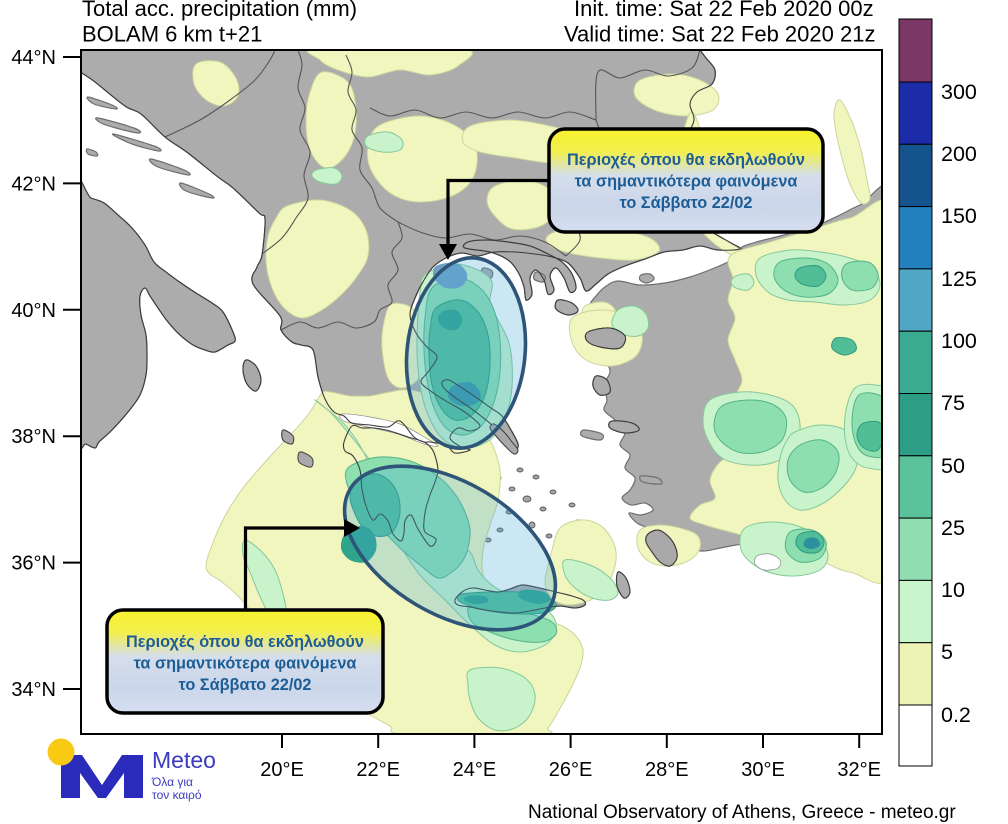 This screenshot has height=824, width=1008. I want to click on svg-text: 300, so click(959, 92).